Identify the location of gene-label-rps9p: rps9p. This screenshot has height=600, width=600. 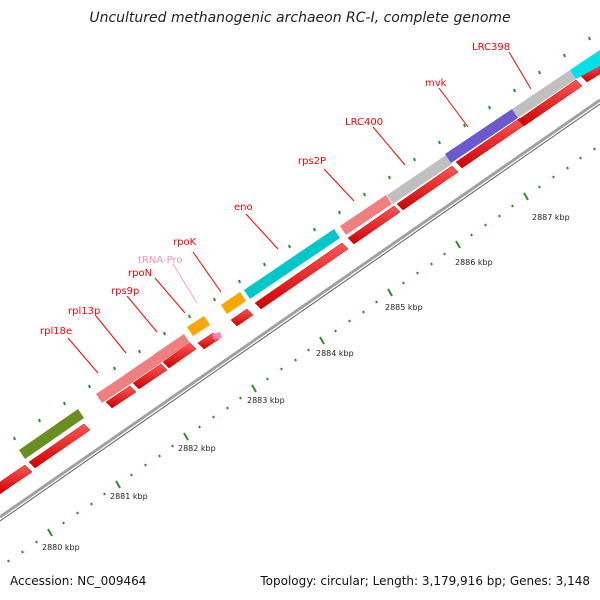
(125, 291).